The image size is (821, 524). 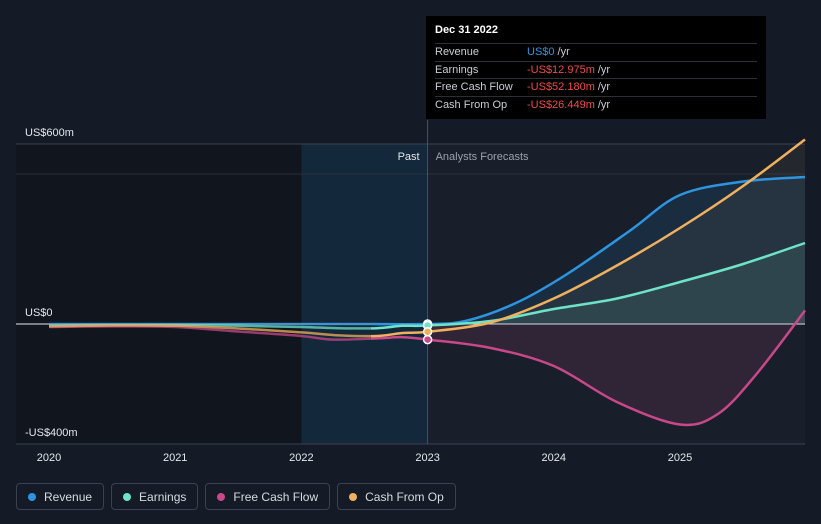 I want to click on area-fill-revenue, so click(x=616, y=250).